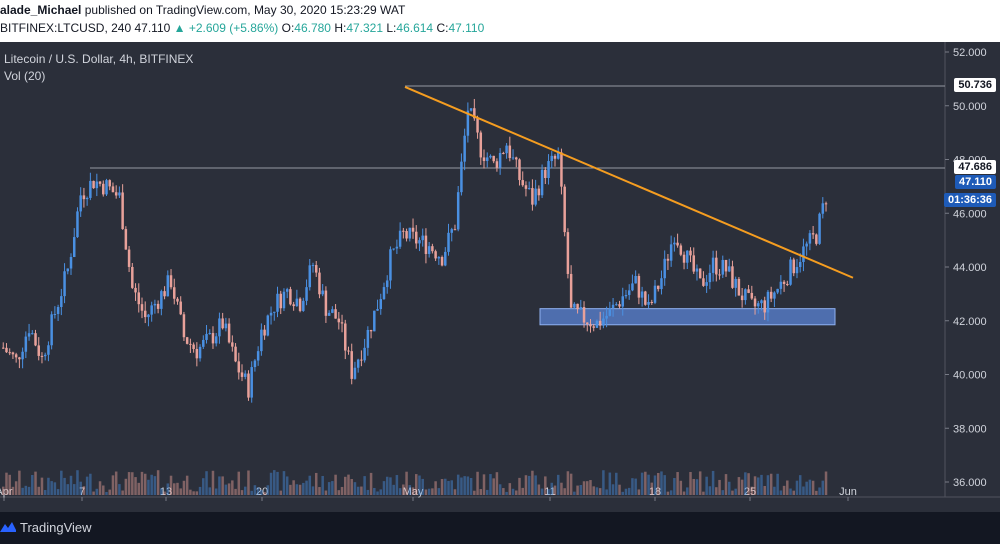 This screenshot has height=544, width=1000. What do you see at coordinates (442, 28) in the screenshot?
I see `close-label: C:` at bounding box center [442, 28].